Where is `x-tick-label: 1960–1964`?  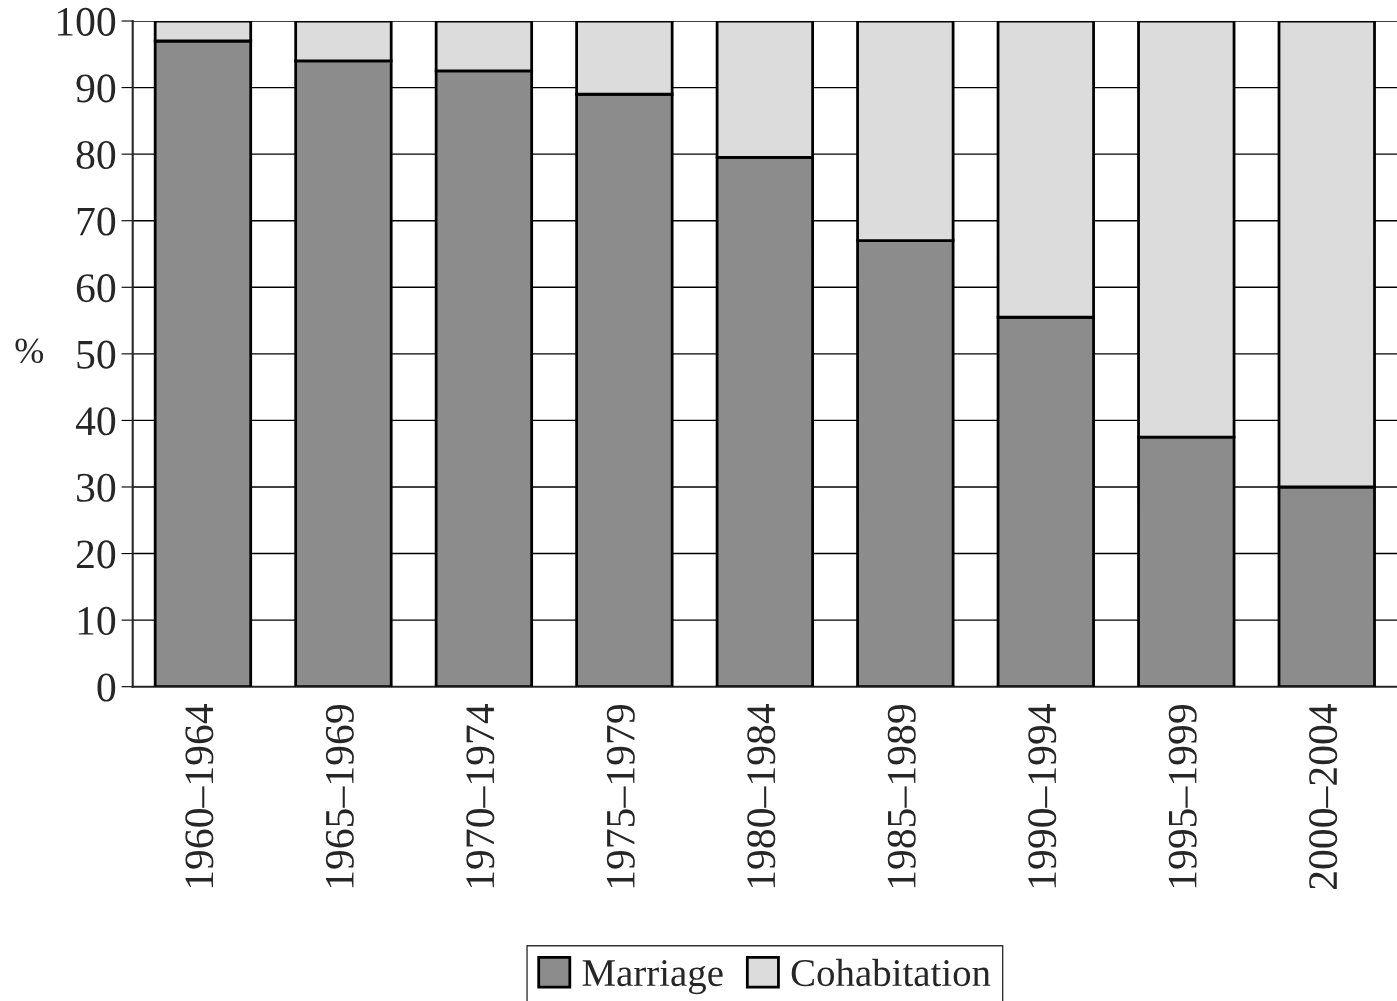
x-tick-label: 1960–1964 is located at coordinates (199, 796).